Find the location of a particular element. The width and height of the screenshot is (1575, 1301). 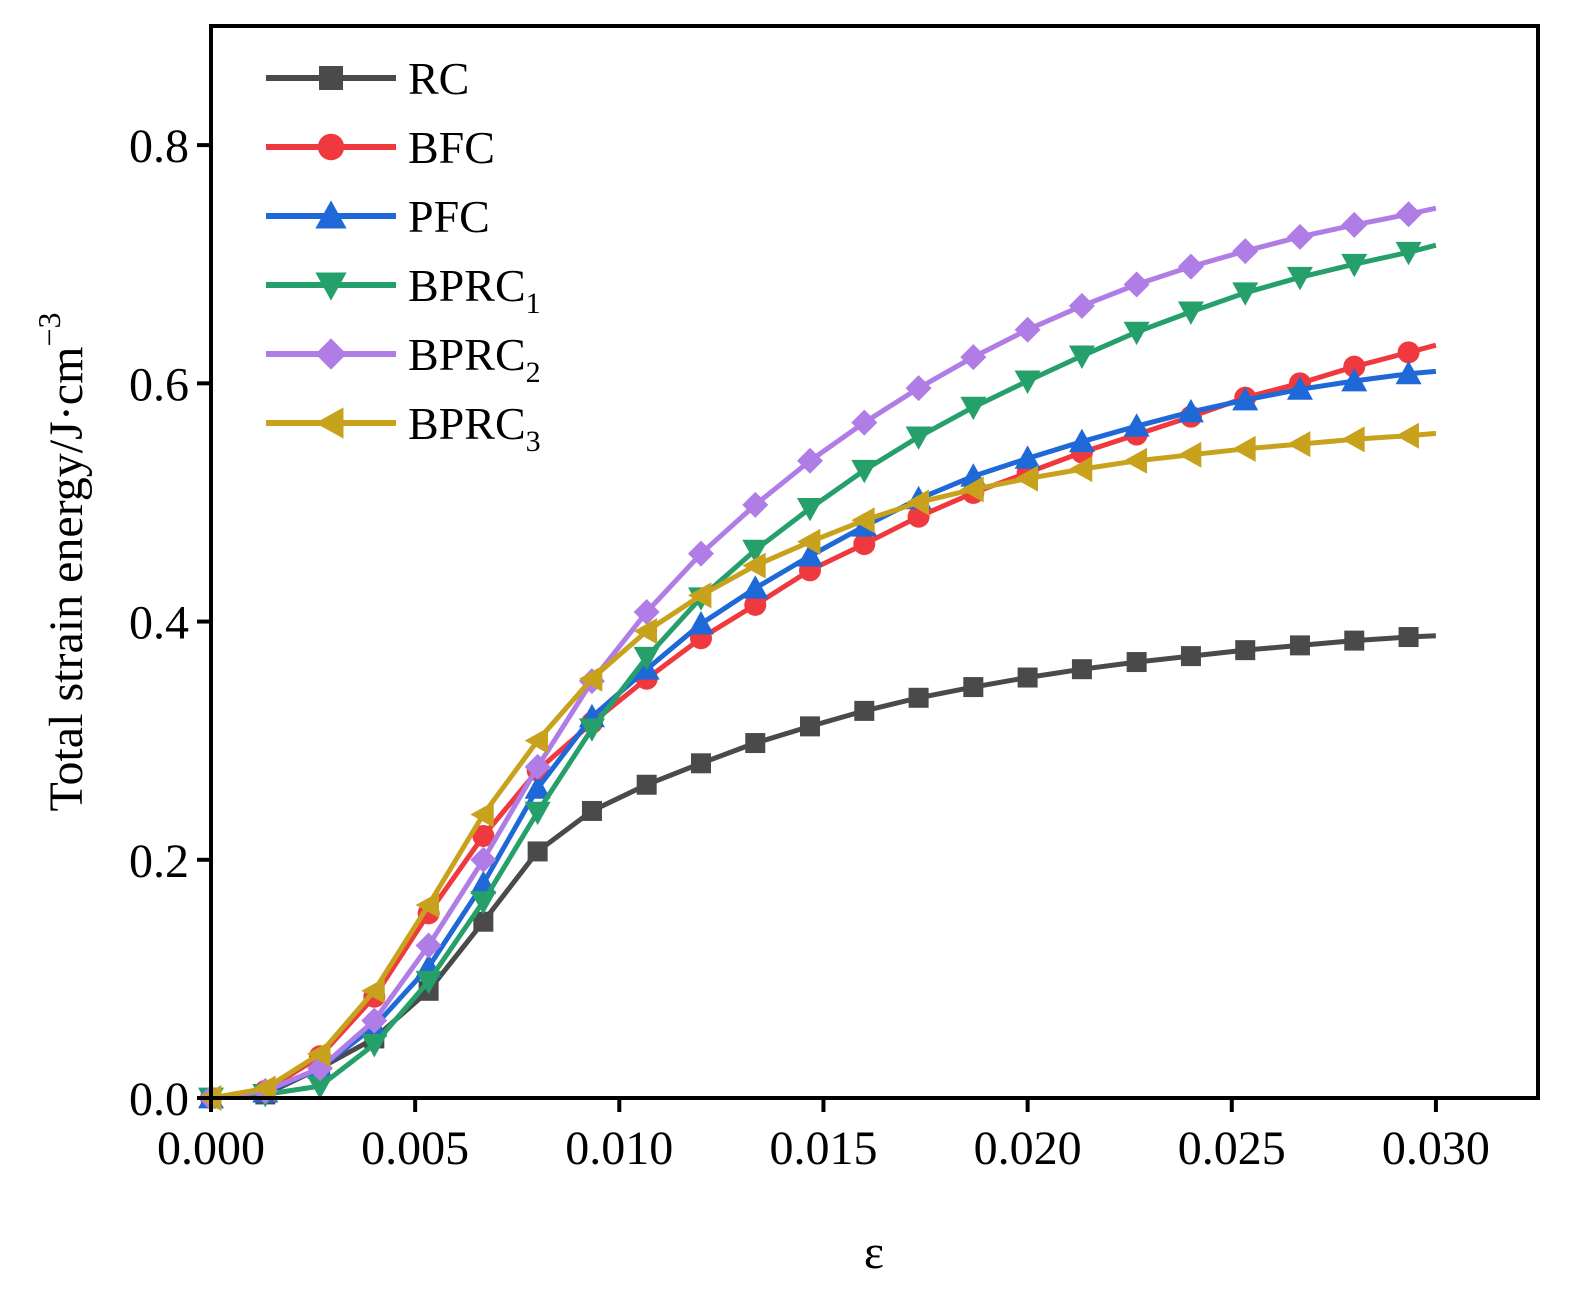

x-axis-label: ε is located at coordinates (874, 1252).